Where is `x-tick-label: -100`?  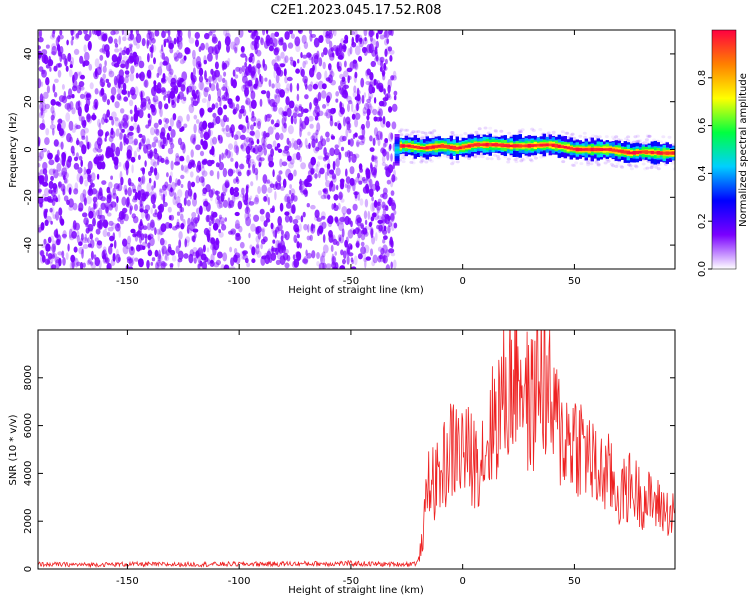
x-tick-label: -100 is located at coordinates (239, 281).